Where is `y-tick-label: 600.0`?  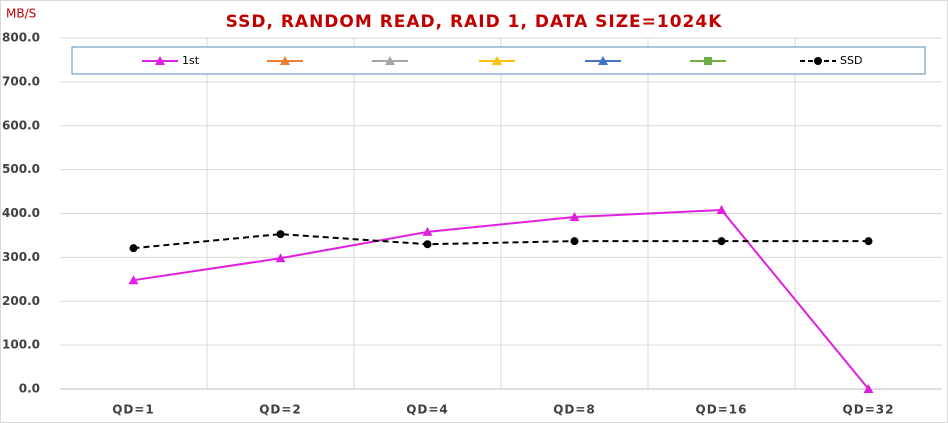
y-tick-label: 600.0 is located at coordinates (21, 125).